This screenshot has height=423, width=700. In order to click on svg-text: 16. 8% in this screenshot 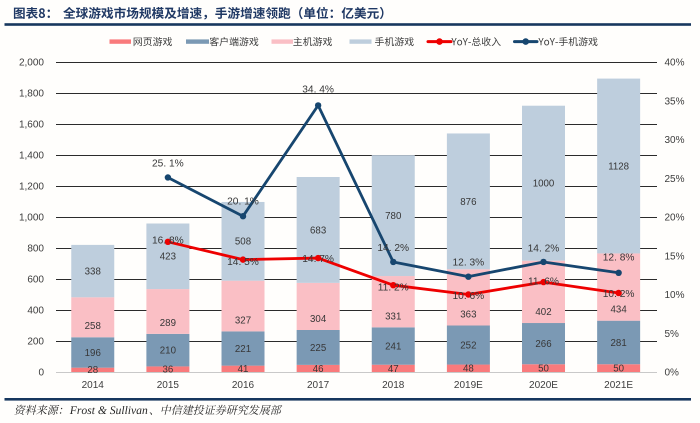, I will do `click(168, 240)`.